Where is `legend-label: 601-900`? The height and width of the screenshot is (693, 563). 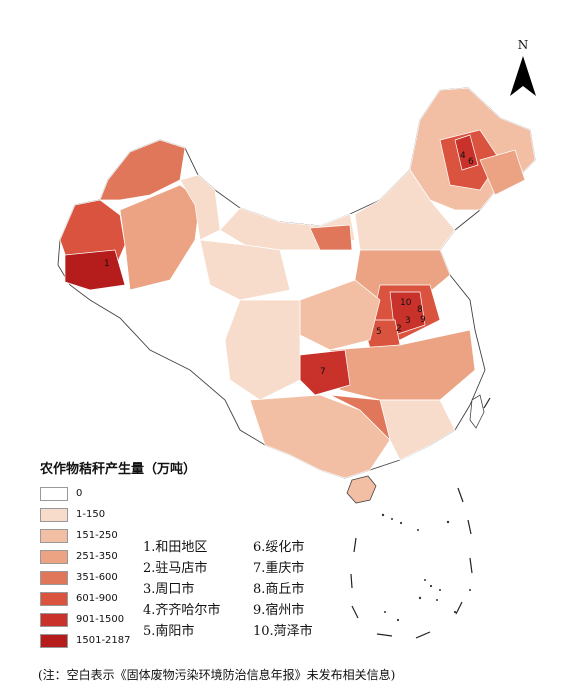 legend-label: 601-900 is located at coordinates (97, 598).